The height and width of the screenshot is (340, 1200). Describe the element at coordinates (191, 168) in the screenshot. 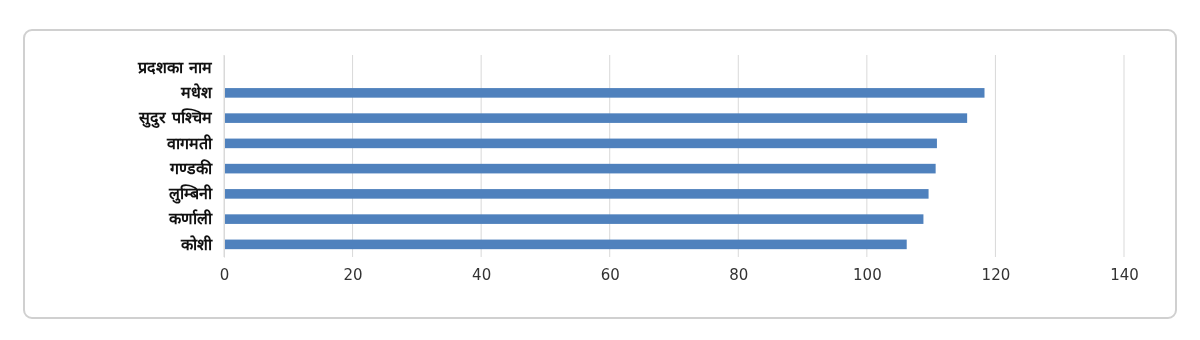

I see `y-tick-label: गण्डकी` at that location.